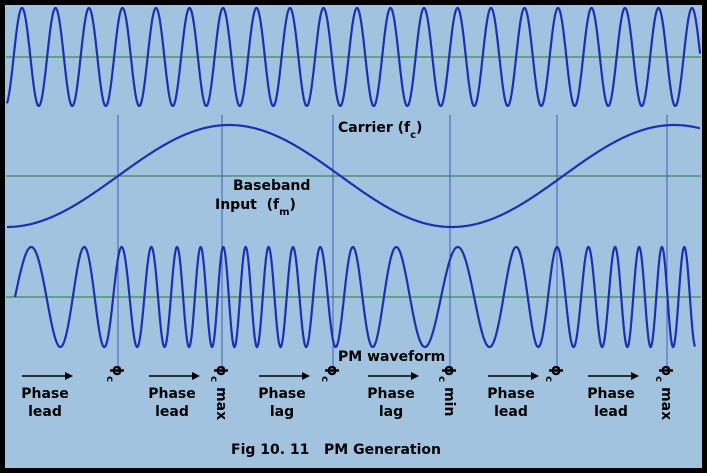 This screenshot has height=473, width=707. What do you see at coordinates (413, 135) in the screenshot?
I see `carrier-sub: c` at bounding box center [413, 135].